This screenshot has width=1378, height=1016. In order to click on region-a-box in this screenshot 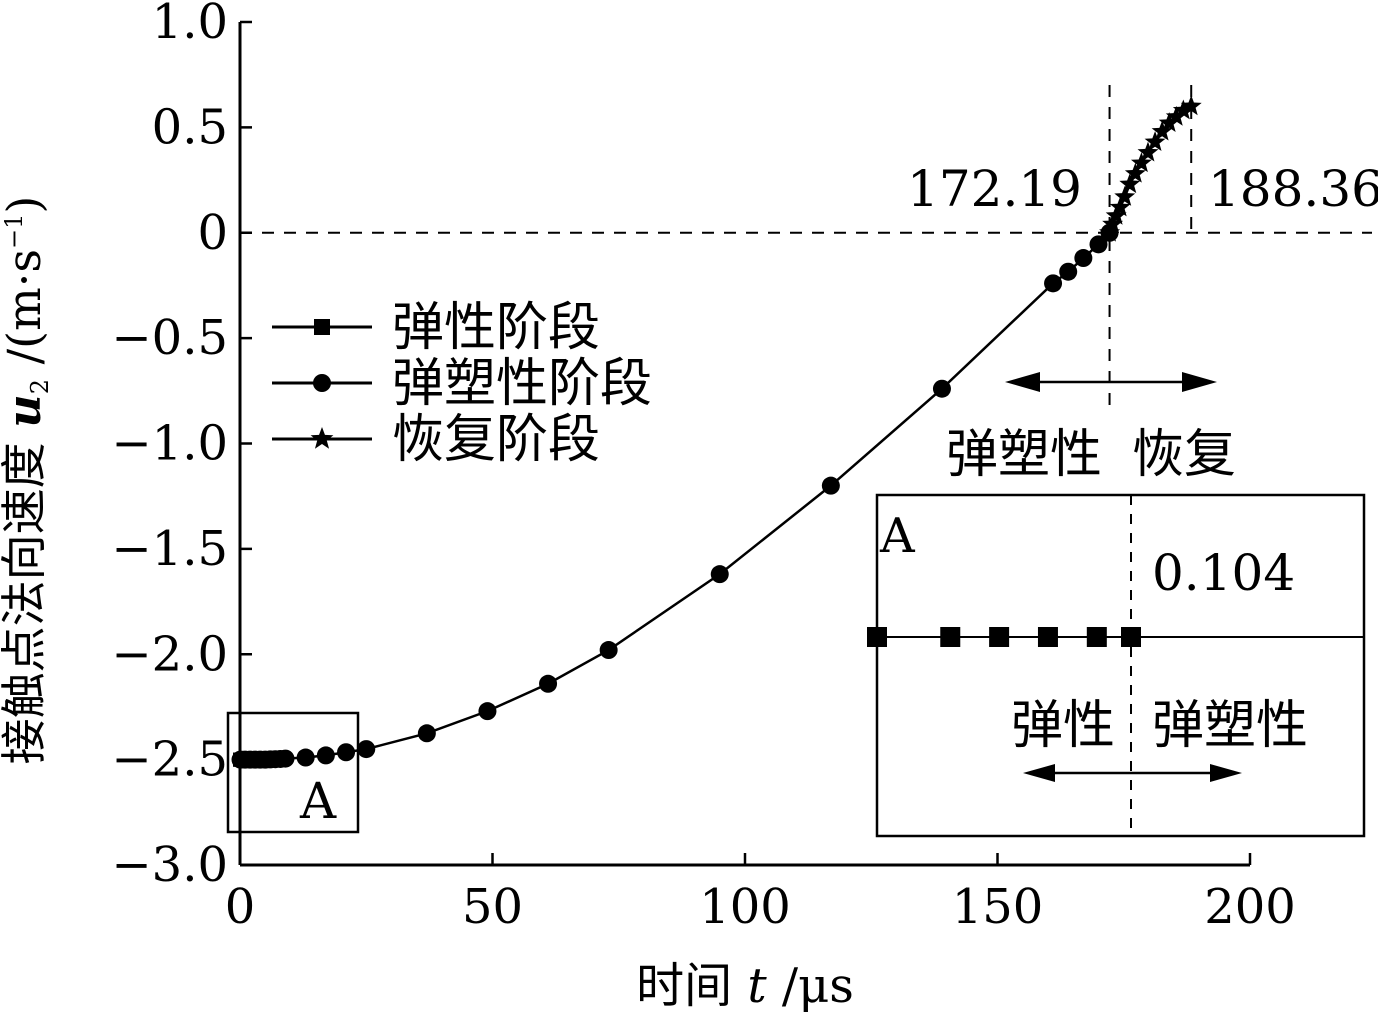, I will do `click(293, 772)`.